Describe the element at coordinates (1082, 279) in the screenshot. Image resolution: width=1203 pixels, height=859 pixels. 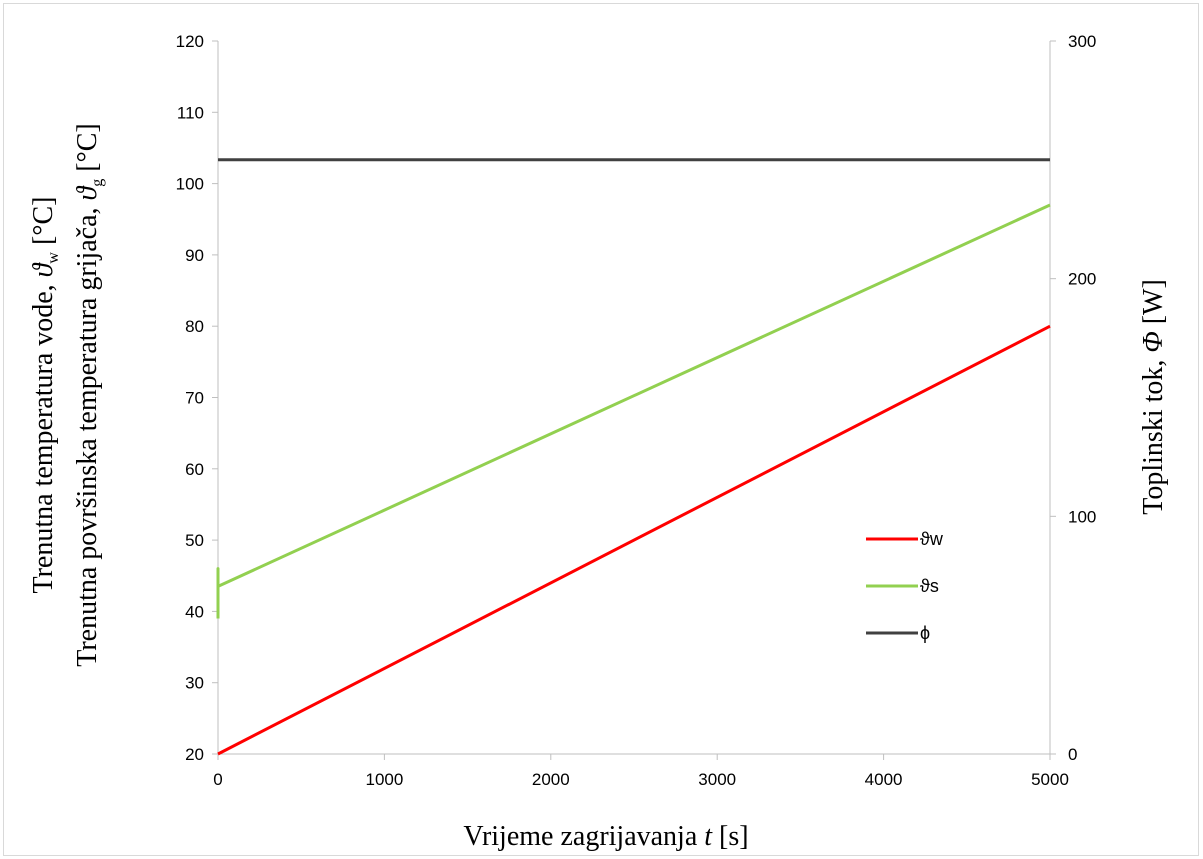
I see `y2-tick-label: 200` at that location.